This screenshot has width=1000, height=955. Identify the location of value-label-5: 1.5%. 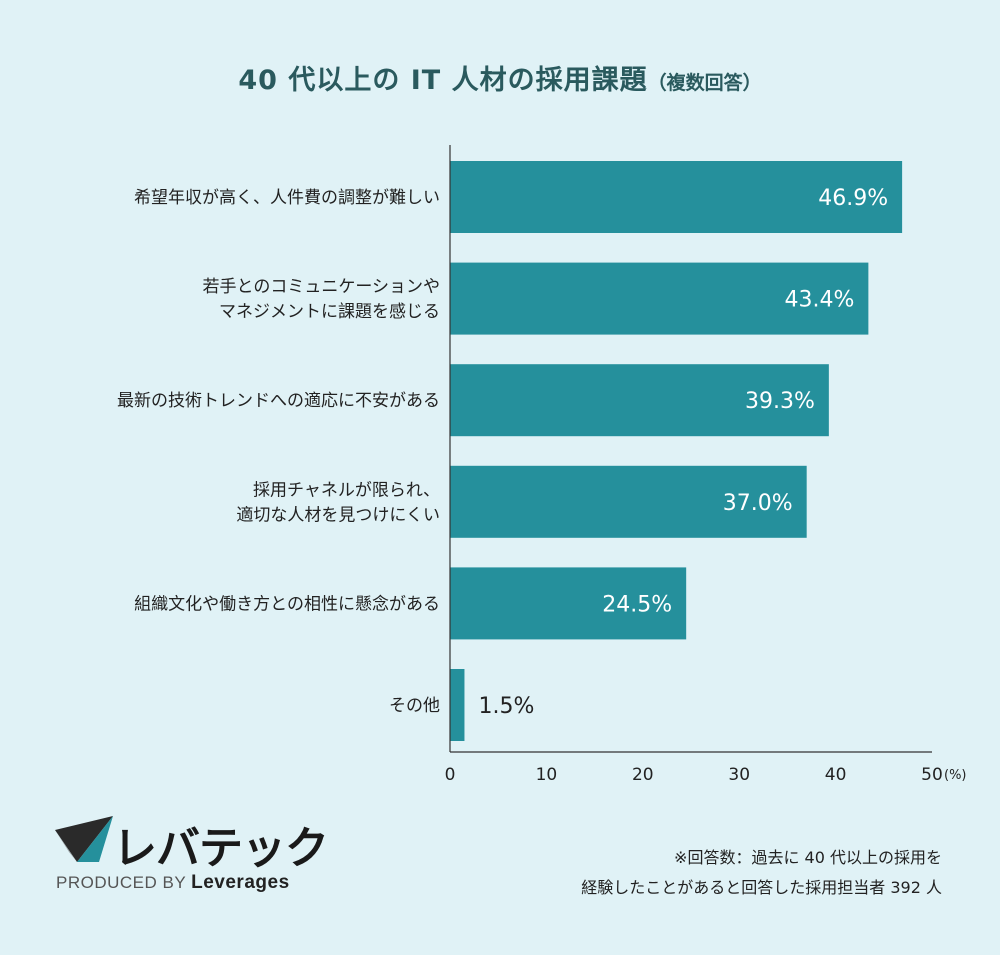
(506, 706).